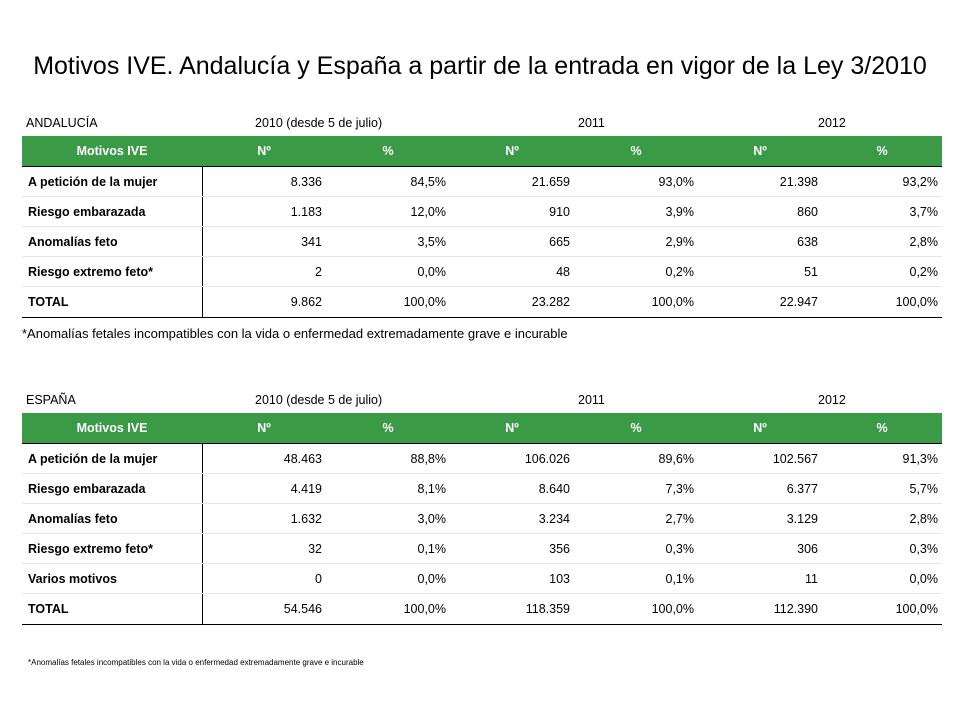 The image size is (960, 720). Describe the element at coordinates (636, 181) in the screenshot. I see `value-cell: 93,0%` at that location.